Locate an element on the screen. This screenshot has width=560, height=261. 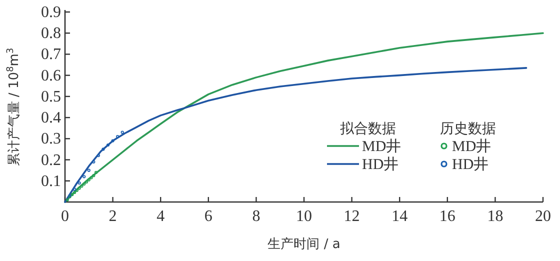
x-axis-title: 生产时间 / a is located at coordinates (304, 244).